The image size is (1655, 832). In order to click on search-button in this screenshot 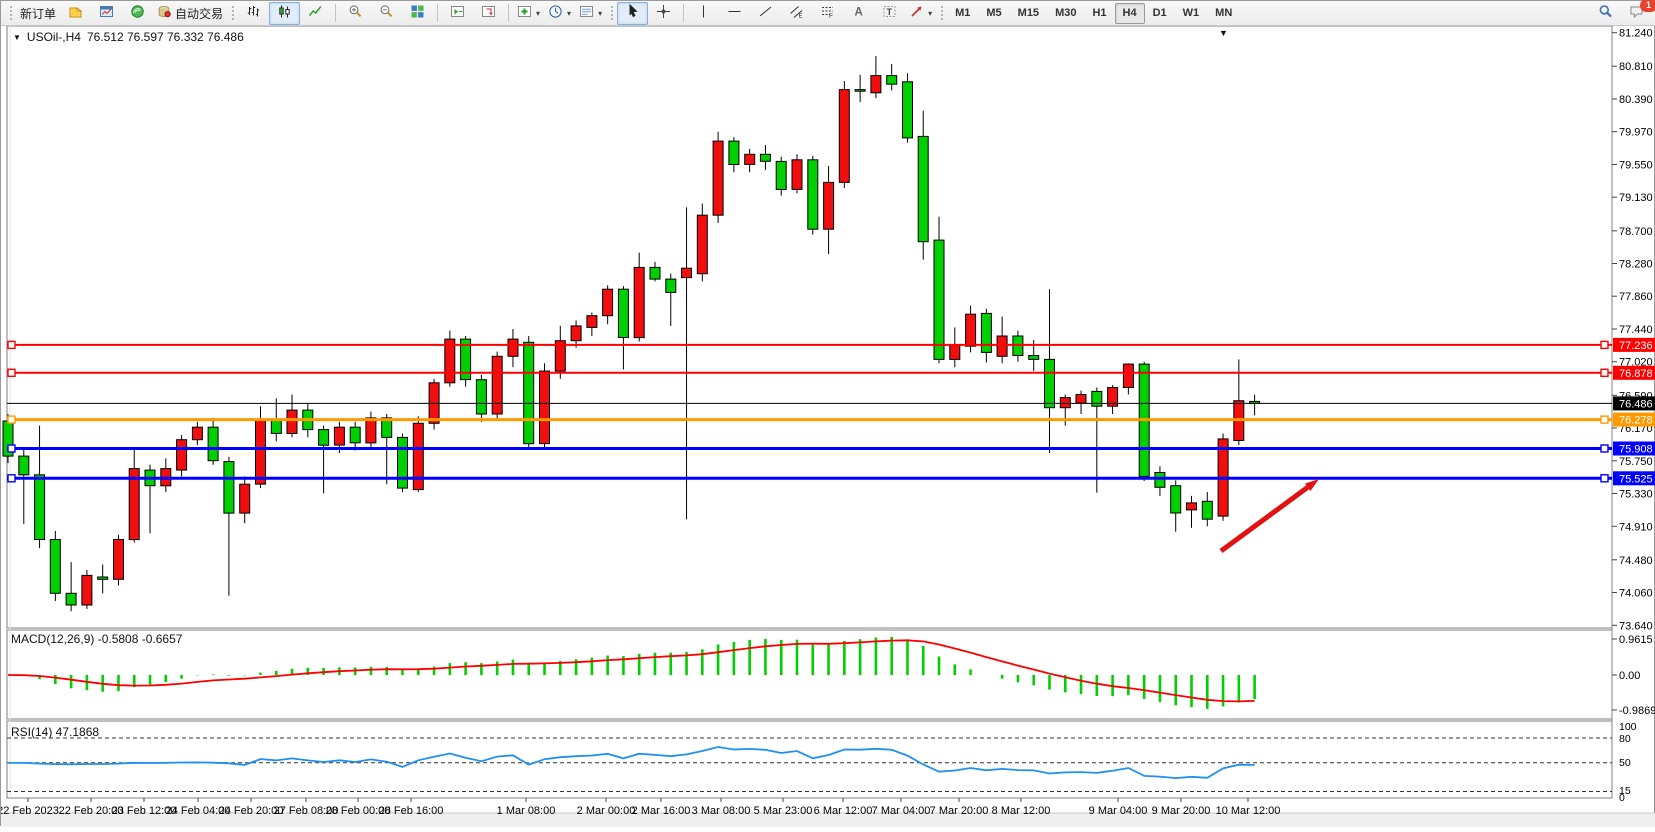, I will do `click(1605, 13)`.